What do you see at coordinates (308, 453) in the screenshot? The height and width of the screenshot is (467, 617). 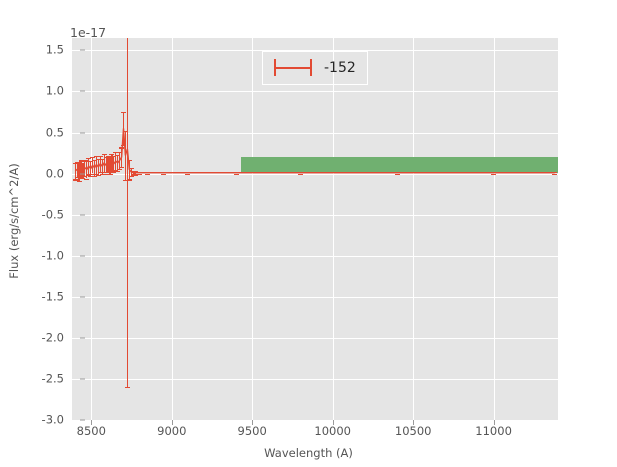 I see `x-axis-label: Wavelength (A)` at bounding box center [308, 453].